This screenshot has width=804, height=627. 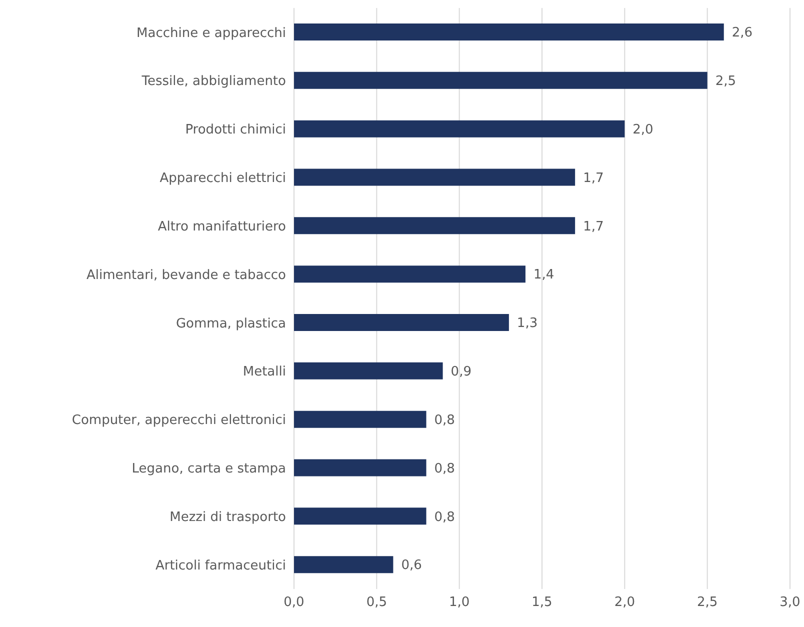 I want to click on data-label: 2,6, so click(x=742, y=33).